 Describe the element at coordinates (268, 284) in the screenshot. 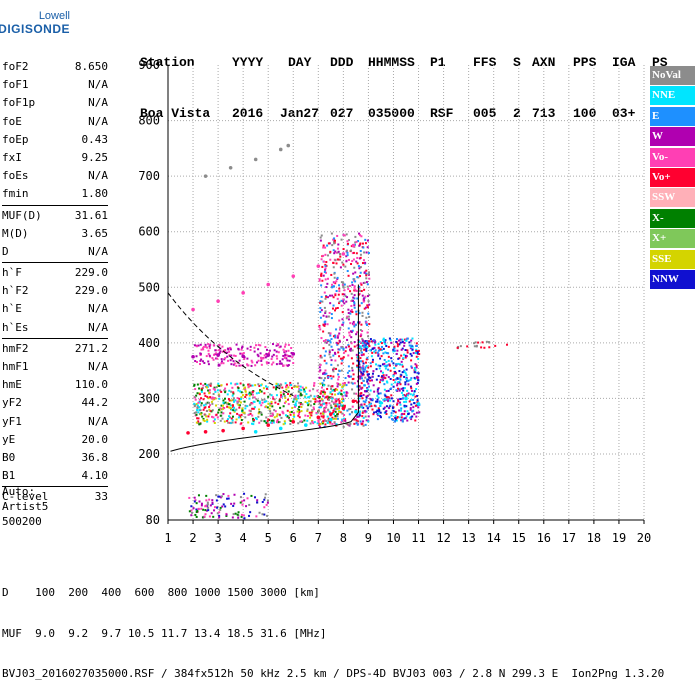

I see `trace-point-vo-` at that location.